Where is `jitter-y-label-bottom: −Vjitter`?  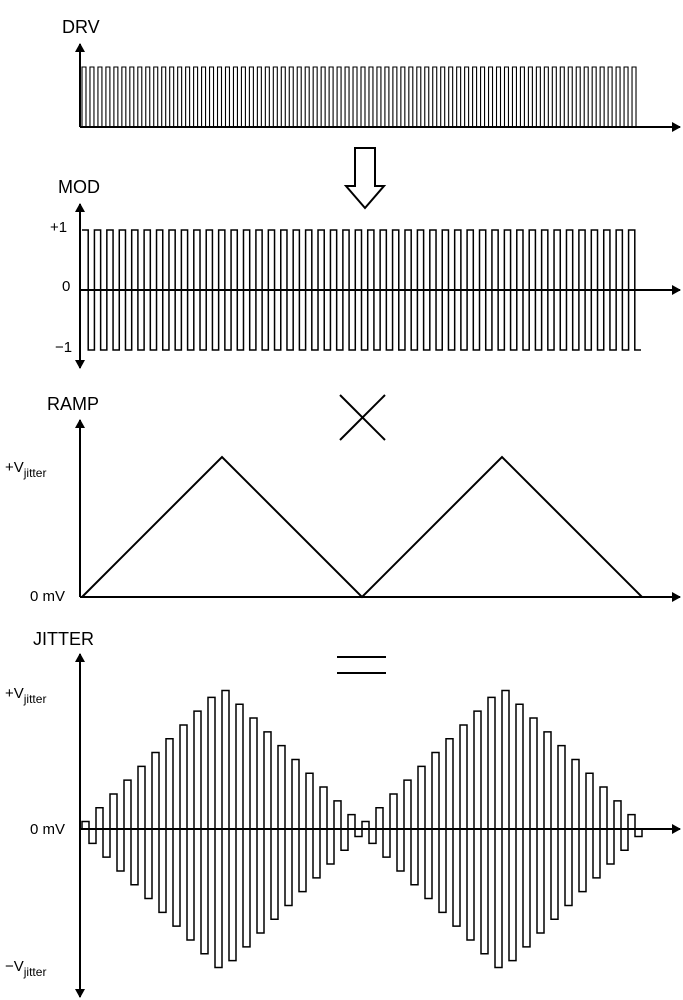
jitter-y-label-bottom: −Vjitter is located at coordinates (25, 968).